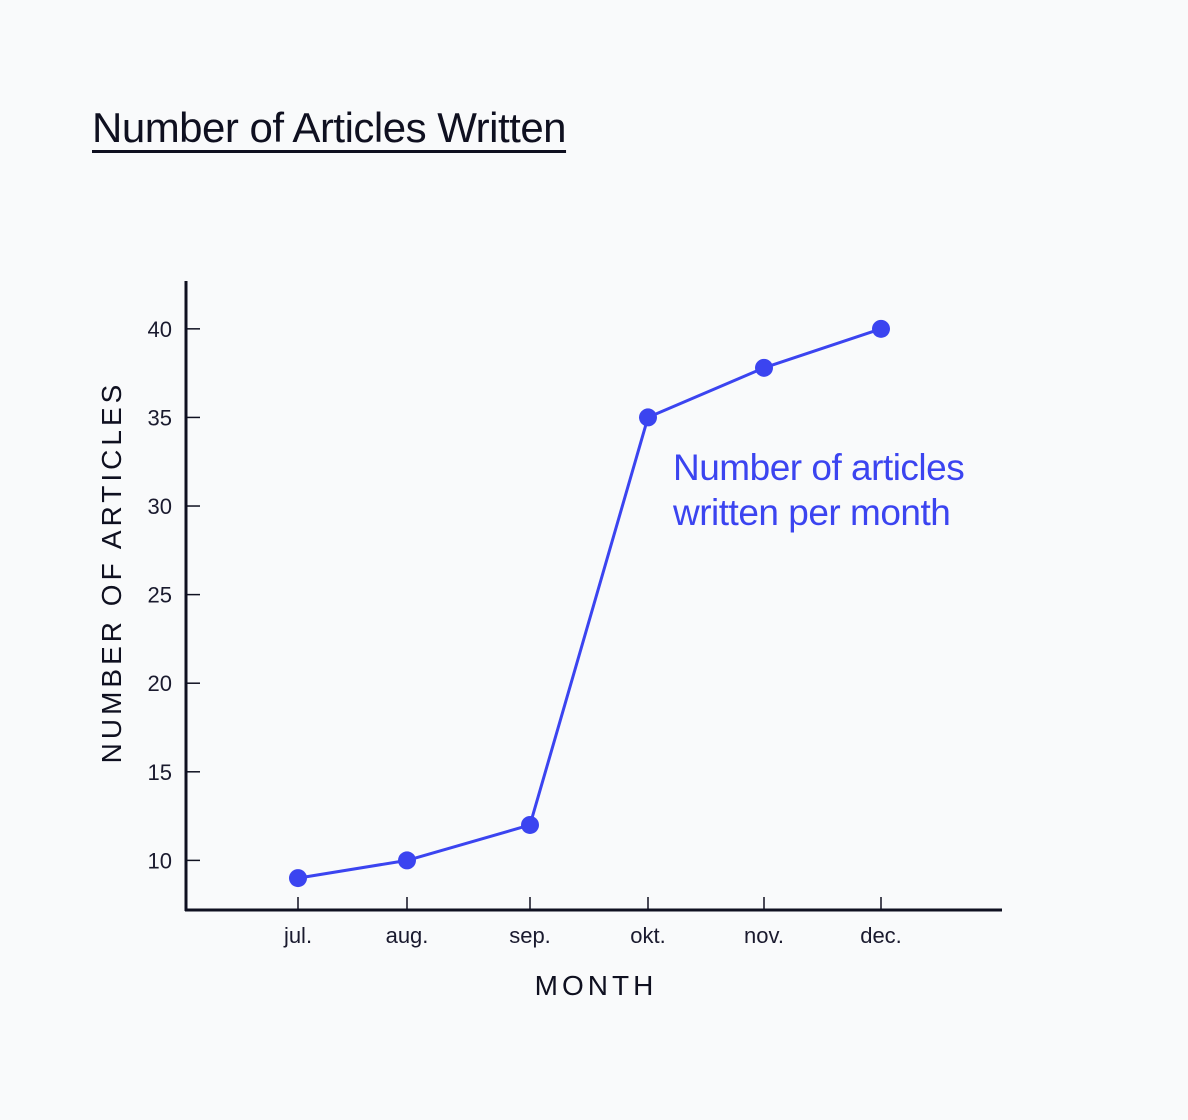 The width and height of the screenshot is (1188, 1120). I want to click on x-tick-label-aug: aug., so click(407, 935).